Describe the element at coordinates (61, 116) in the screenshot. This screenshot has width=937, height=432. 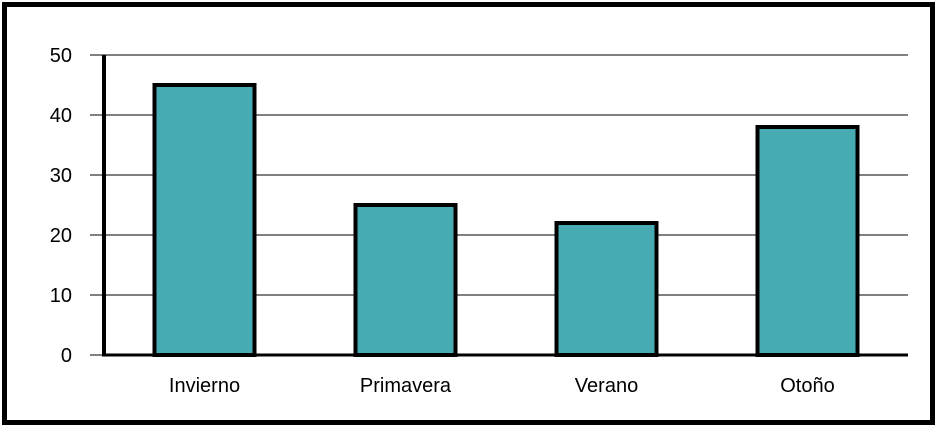
I see `y-tick-label: 40` at that location.